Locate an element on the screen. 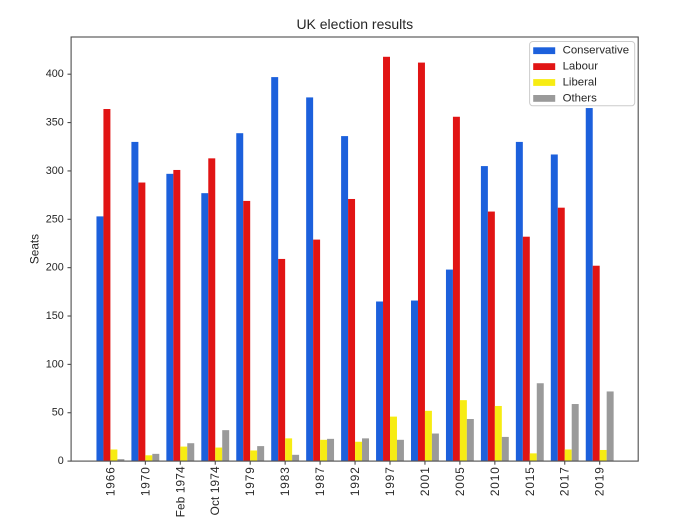 The height and width of the screenshot is (520, 675). svg-text: 250 is located at coordinates (55, 219).